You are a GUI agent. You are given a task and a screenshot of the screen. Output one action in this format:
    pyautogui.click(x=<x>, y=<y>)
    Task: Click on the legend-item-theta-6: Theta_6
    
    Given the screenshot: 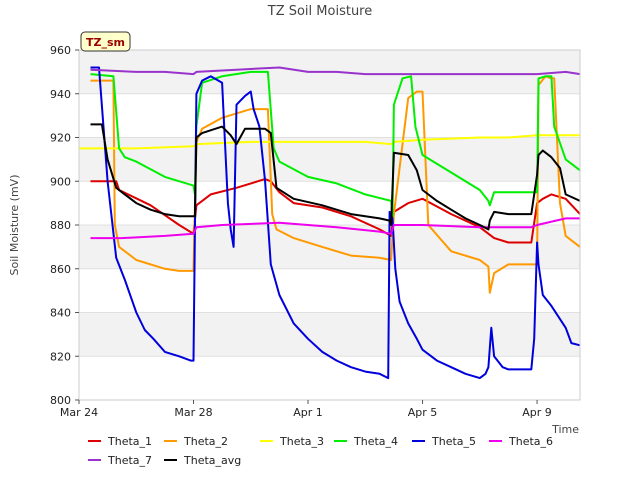 What is the action you would take?
    pyautogui.click(x=521, y=441)
    